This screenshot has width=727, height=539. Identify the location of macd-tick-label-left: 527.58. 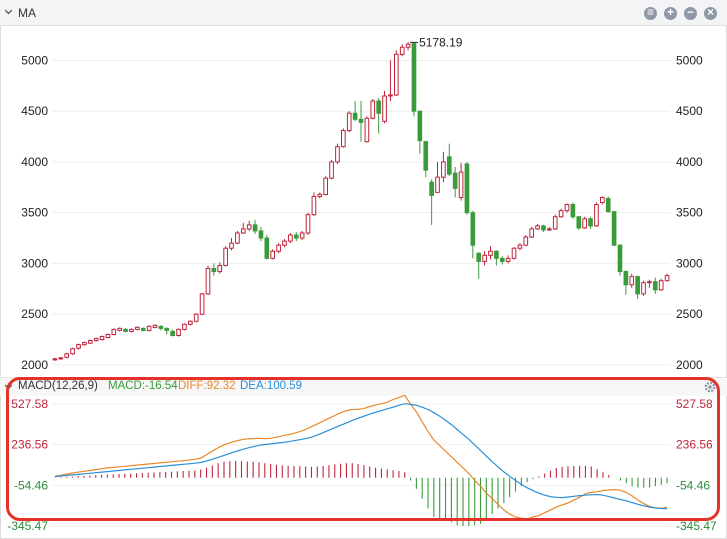
(29, 404).